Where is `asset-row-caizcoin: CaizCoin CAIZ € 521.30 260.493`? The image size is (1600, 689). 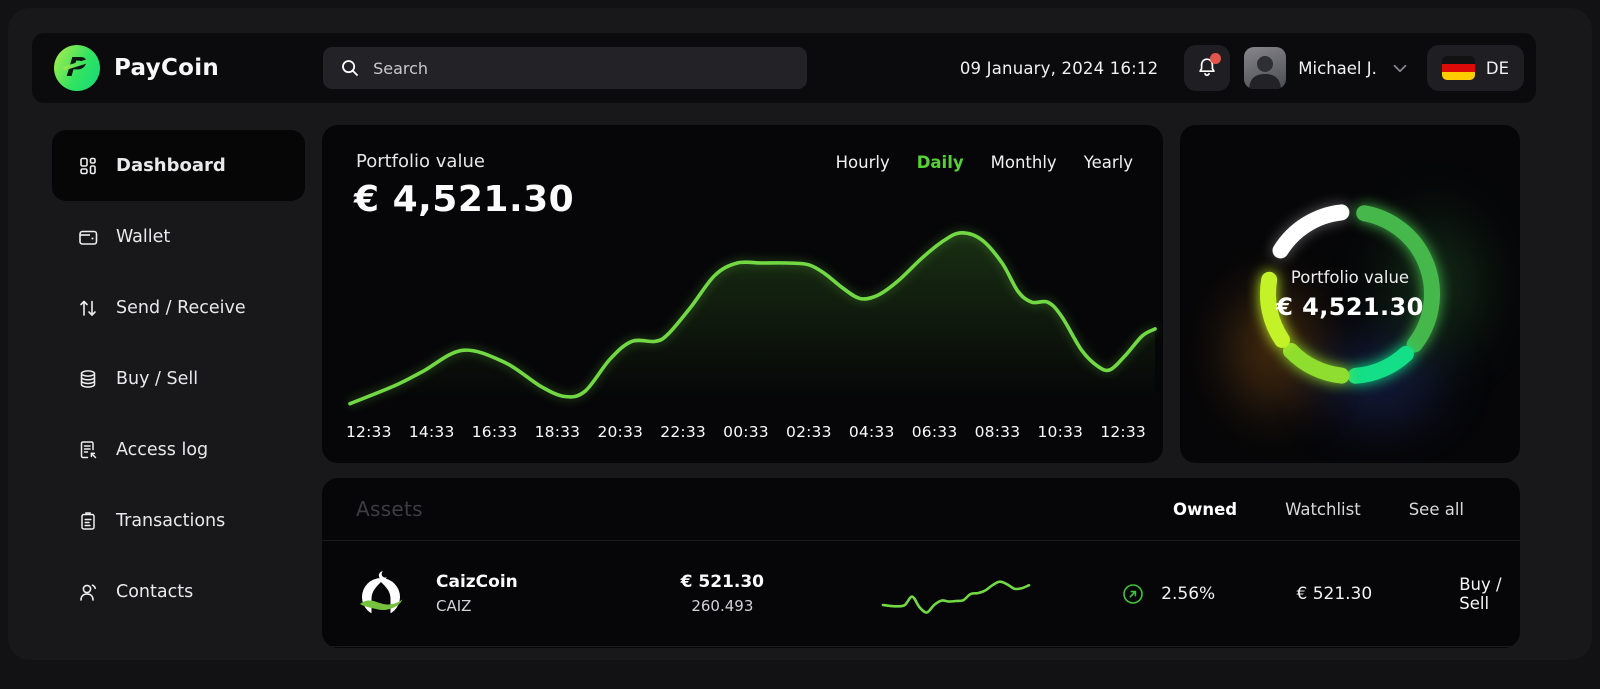 asset-row-caizcoin: CaizCoin CAIZ € 521.30 260.493 is located at coordinates (921, 593).